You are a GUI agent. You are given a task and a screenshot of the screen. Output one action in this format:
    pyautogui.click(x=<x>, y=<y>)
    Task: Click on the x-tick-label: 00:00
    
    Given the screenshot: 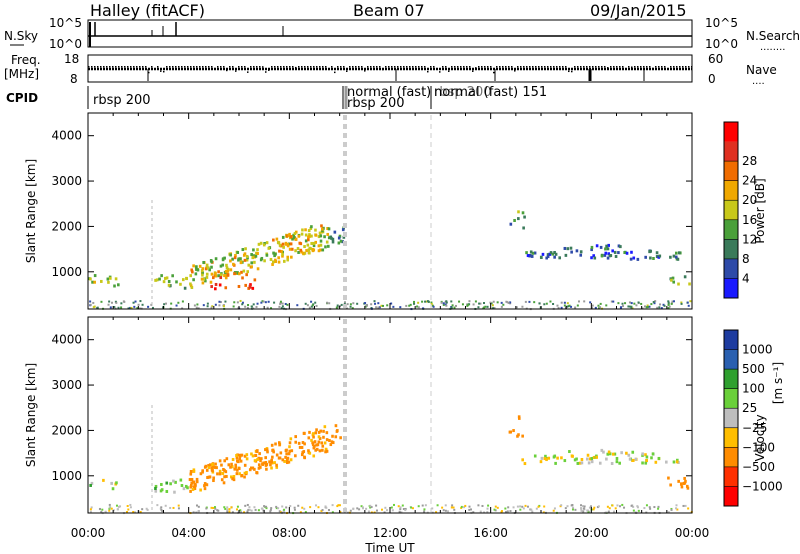 What is the action you would take?
    pyautogui.click(x=692, y=533)
    